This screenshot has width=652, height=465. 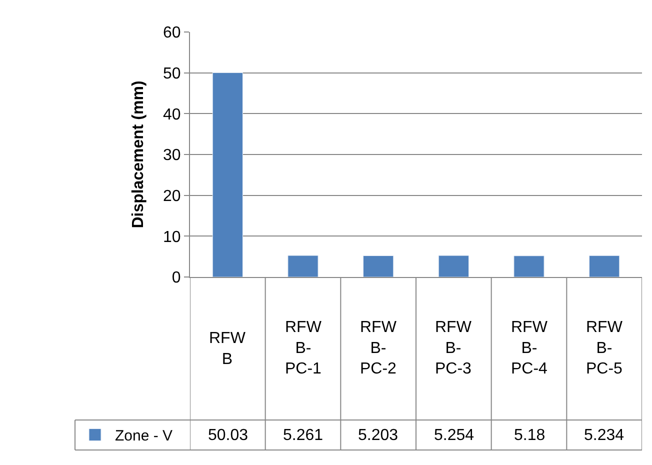 What do you see at coordinates (303, 348) in the screenshot?
I see `x-tick-label: RFWB-PC-1` at bounding box center [303, 348].